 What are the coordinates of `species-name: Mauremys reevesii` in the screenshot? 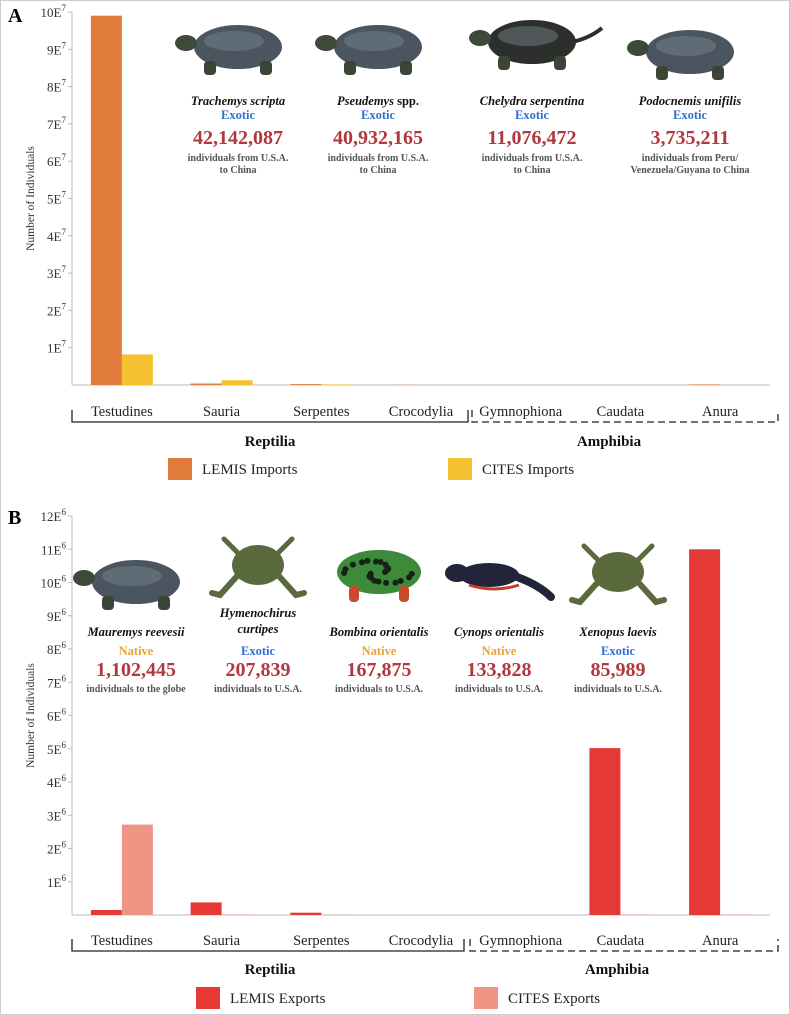 It's located at (136, 632).